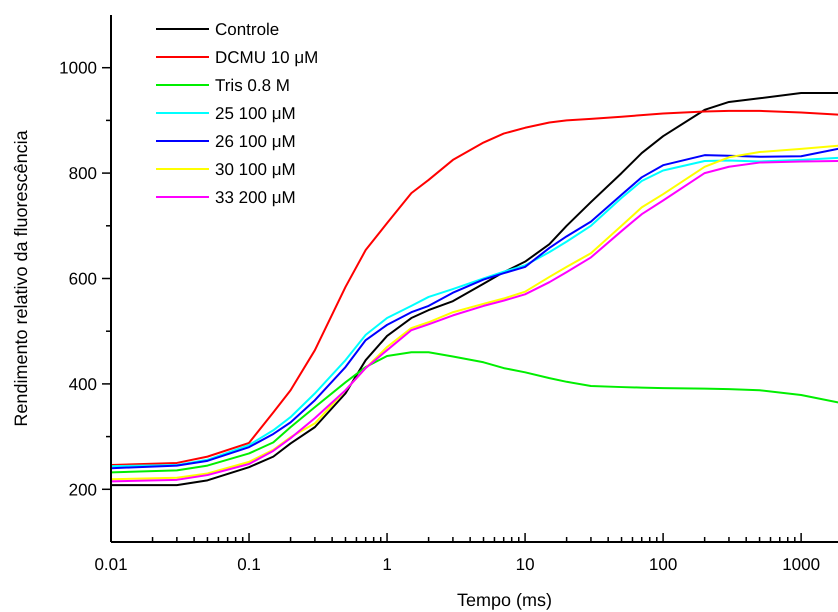  I want to click on legend-label: Tris 0.8 M, so click(252, 85).